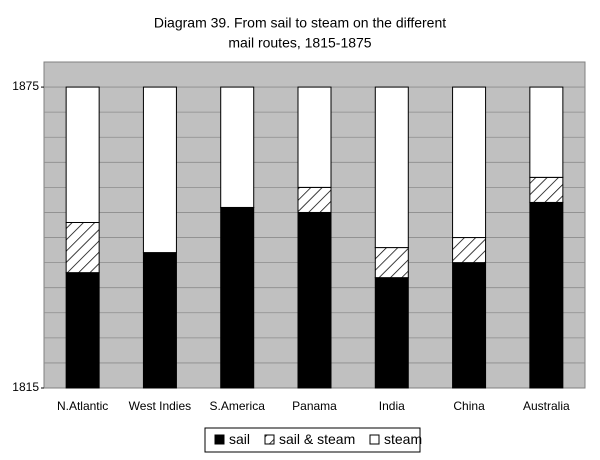  Describe the element at coordinates (25, 86) in the screenshot. I see `y-tick-label: 1875` at that location.